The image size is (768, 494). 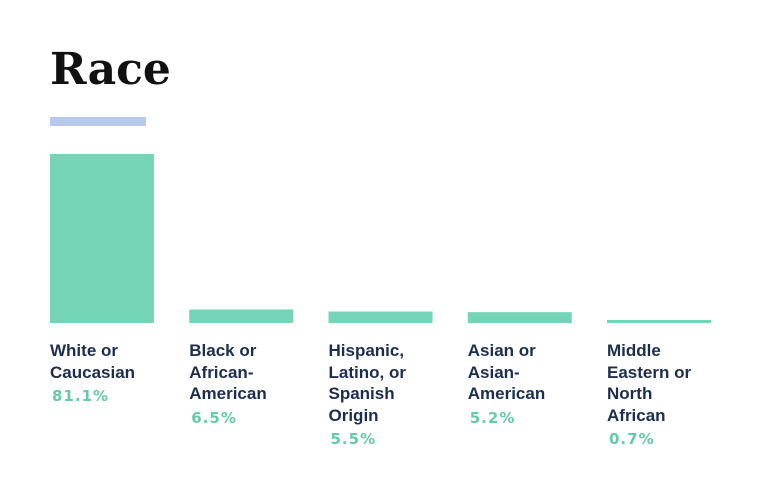 What do you see at coordinates (630, 393) in the screenshot?
I see `category-label-line: North` at bounding box center [630, 393].